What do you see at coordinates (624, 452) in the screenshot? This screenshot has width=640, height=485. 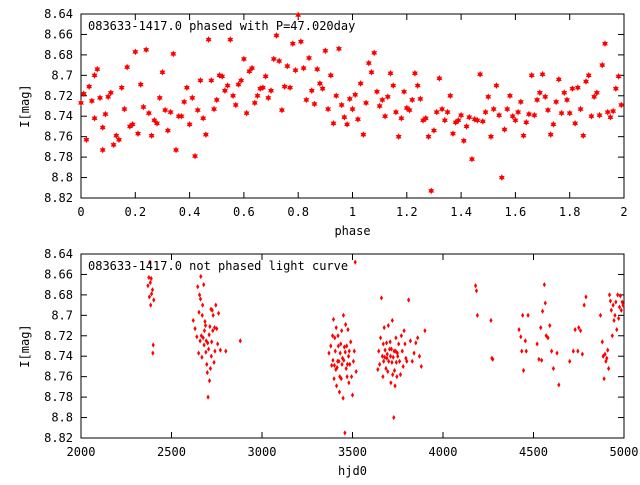 I see `unphased-x-tick-label: 5000` at bounding box center [624, 452].